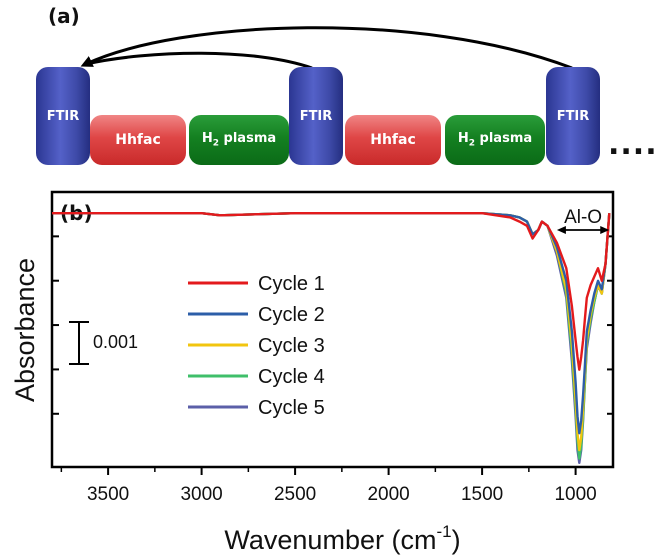 Image resolution: width=655 pixels, height=556 pixels. I want to click on hhfac-step-2: Hhfac, so click(393, 140).